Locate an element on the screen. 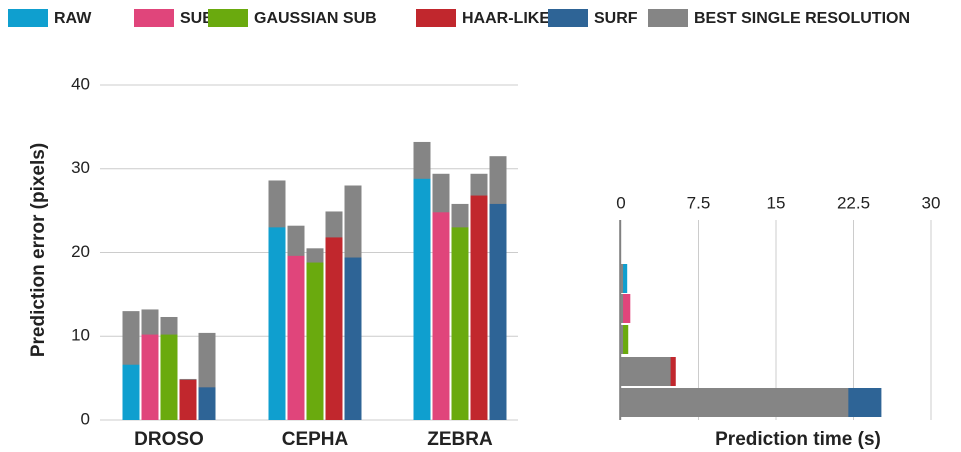 This screenshot has width=961, height=452. legend-label: HAAR-LIKE is located at coordinates (506, 18).